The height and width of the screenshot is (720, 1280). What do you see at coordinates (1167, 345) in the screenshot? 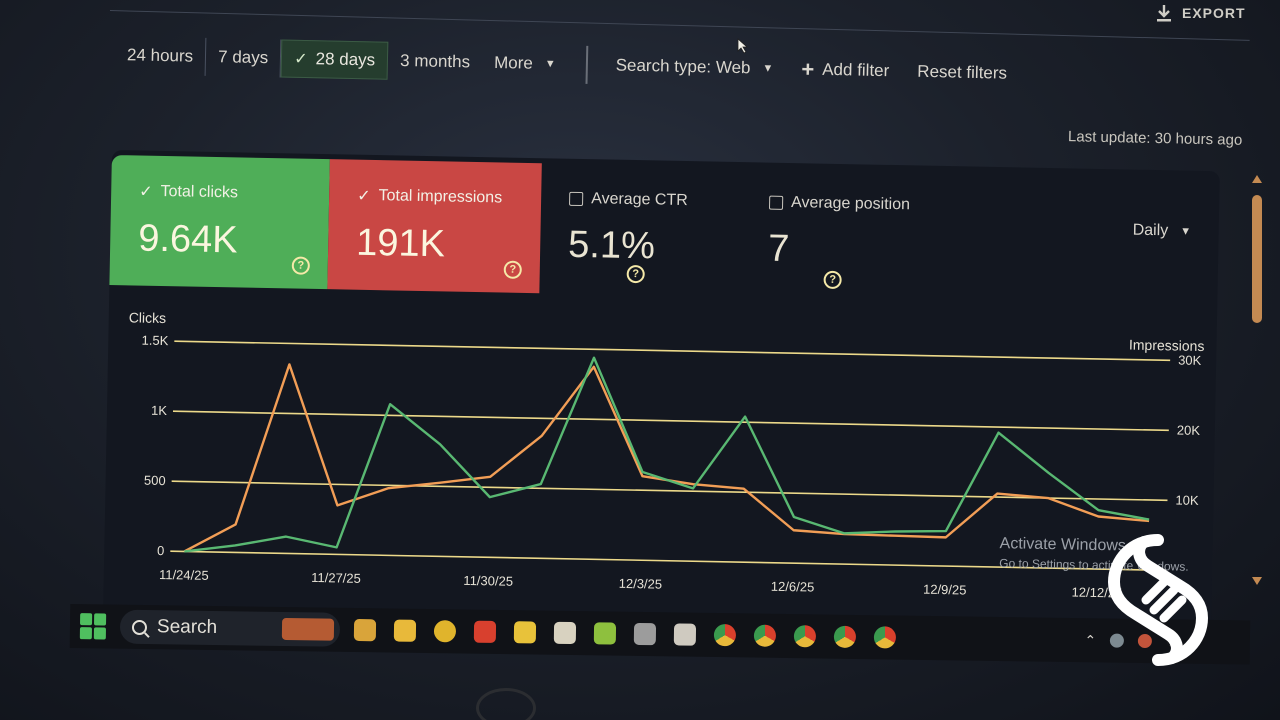
I see `right-axis-title: Impressions` at bounding box center [1167, 345].